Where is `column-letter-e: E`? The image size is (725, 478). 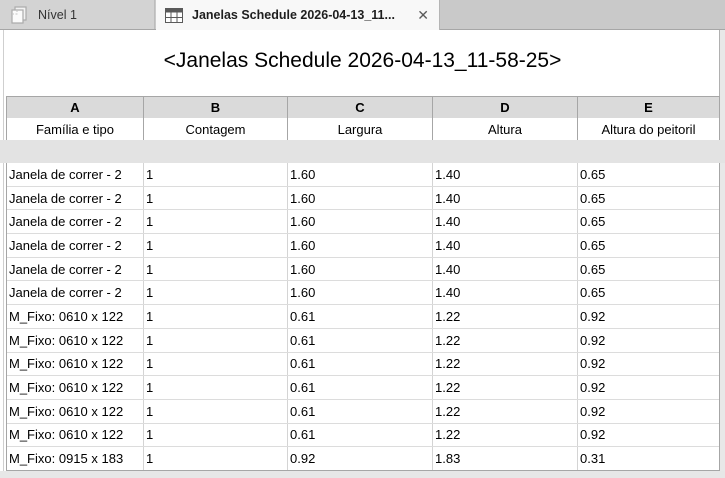 column-letter-e: E is located at coordinates (648, 107).